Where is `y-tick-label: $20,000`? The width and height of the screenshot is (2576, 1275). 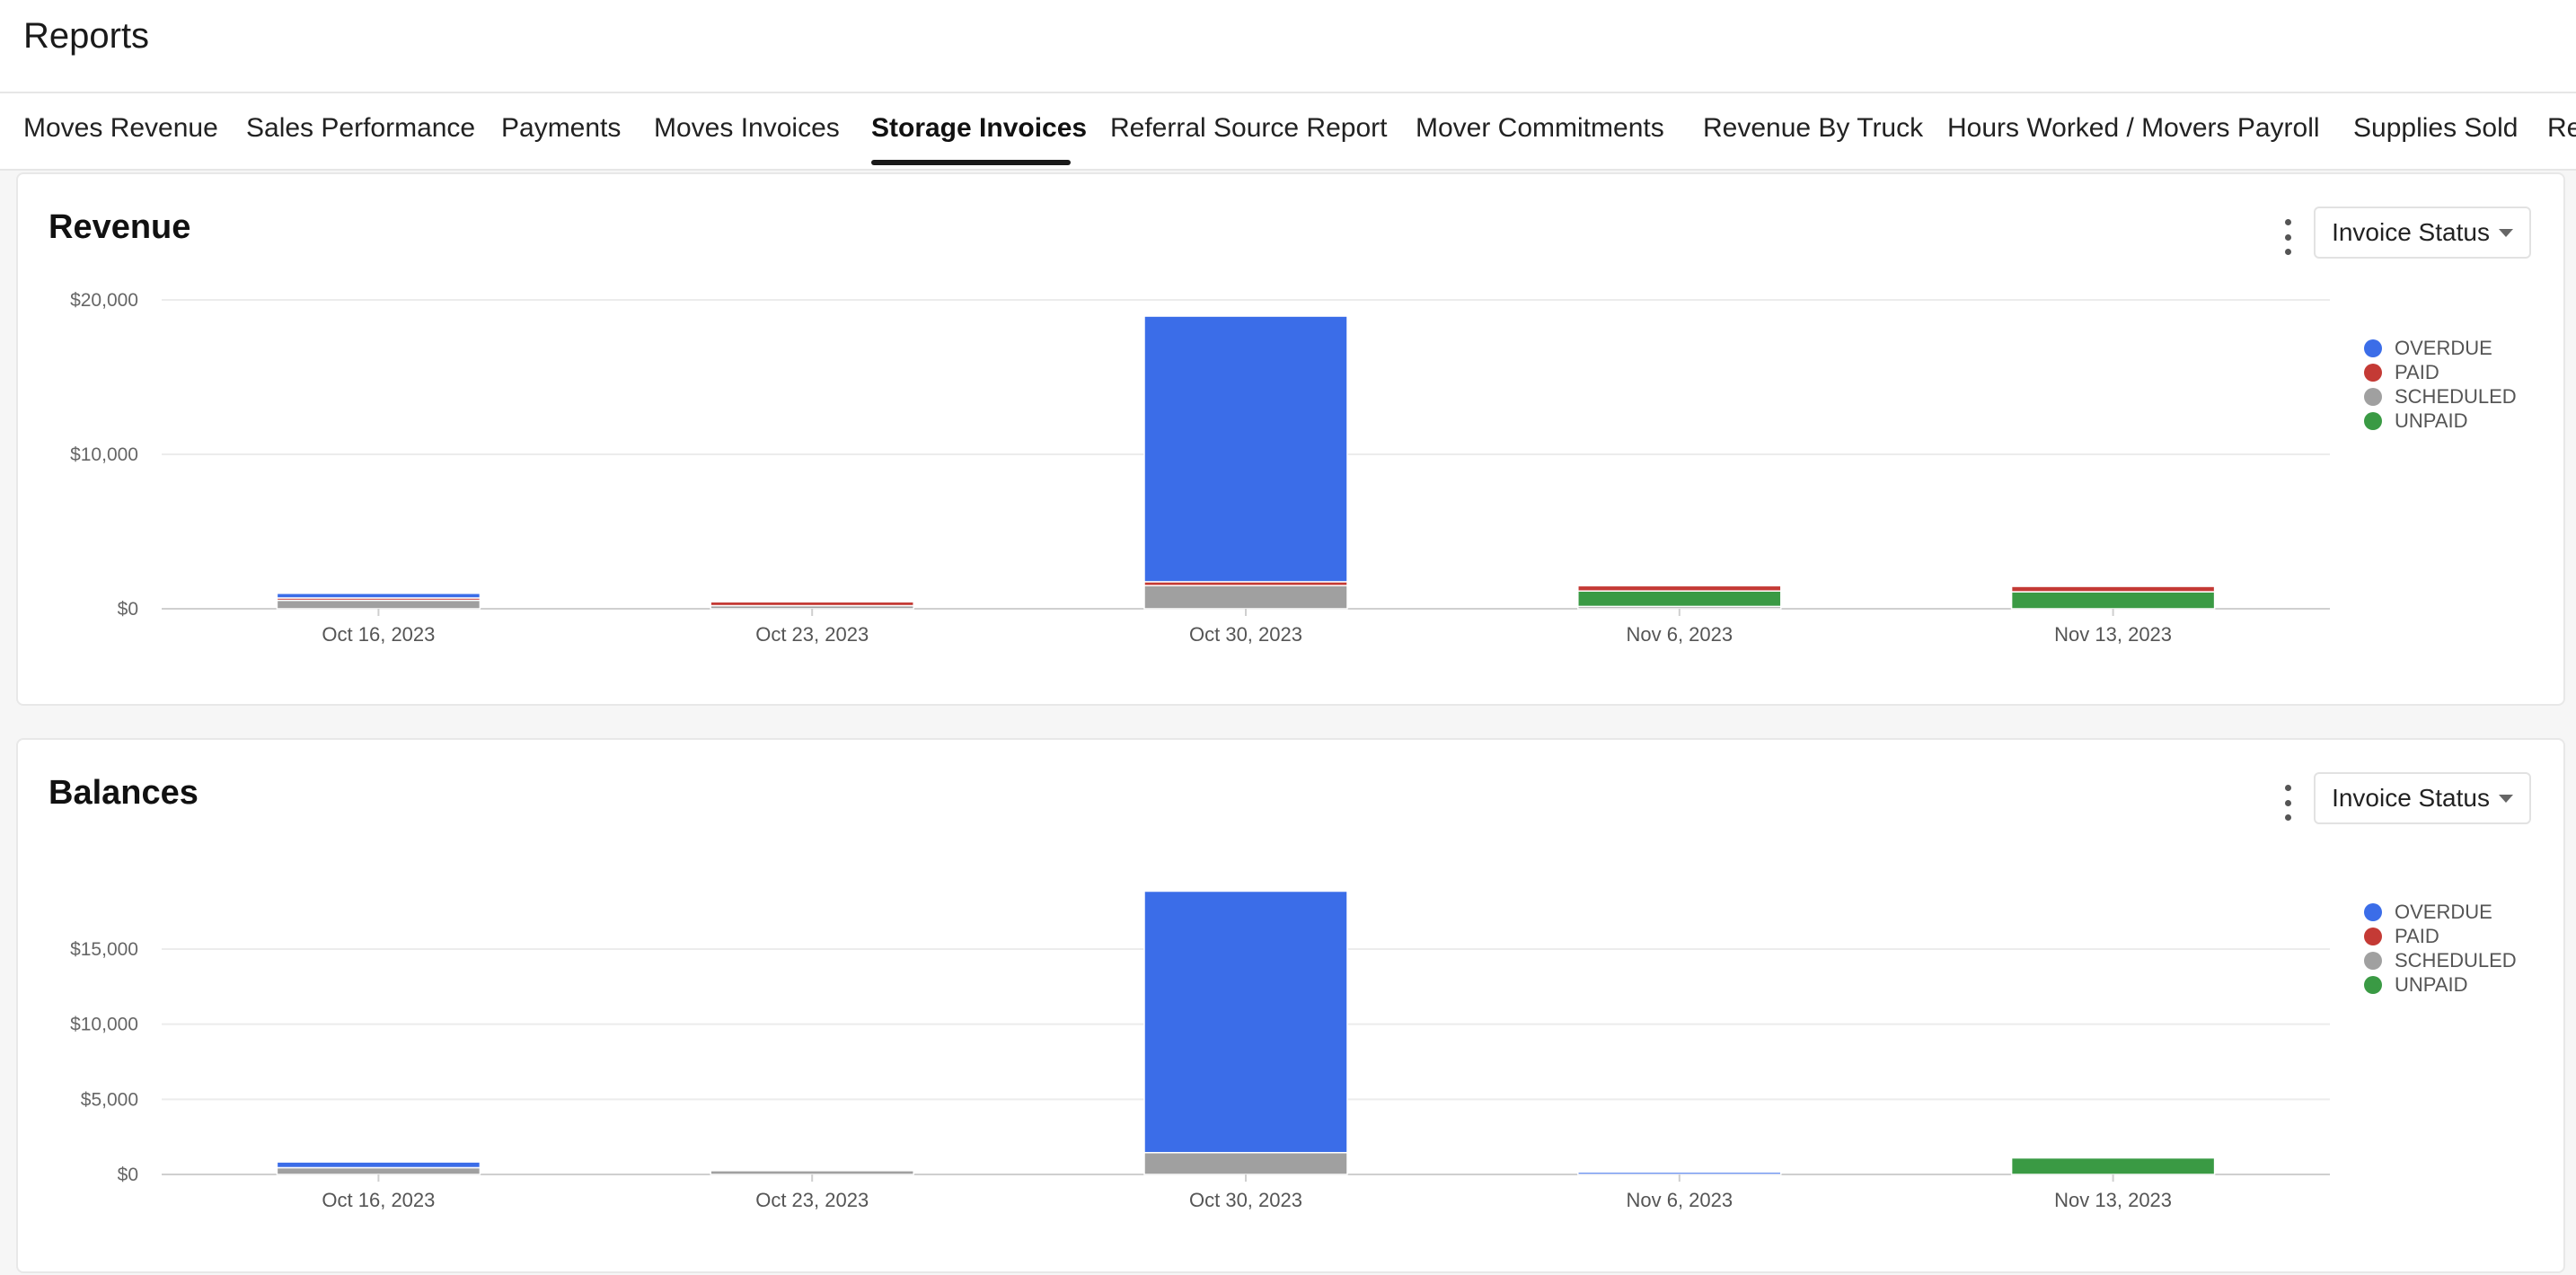 y-tick-label: $20,000 is located at coordinates (104, 300).